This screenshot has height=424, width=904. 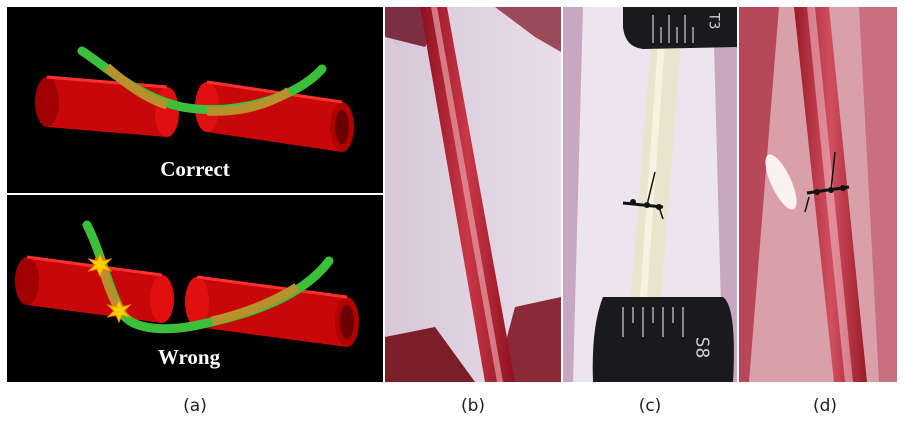 What do you see at coordinates (650, 406) in the screenshot?
I see `caption-c: (c)` at bounding box center [650, 406].